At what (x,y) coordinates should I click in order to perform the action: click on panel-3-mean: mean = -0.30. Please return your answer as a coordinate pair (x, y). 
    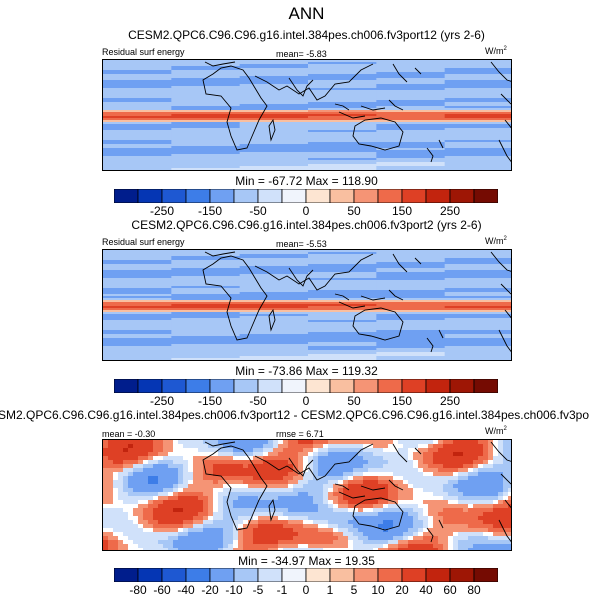
    Looking at the image, I should click on (128, 434).